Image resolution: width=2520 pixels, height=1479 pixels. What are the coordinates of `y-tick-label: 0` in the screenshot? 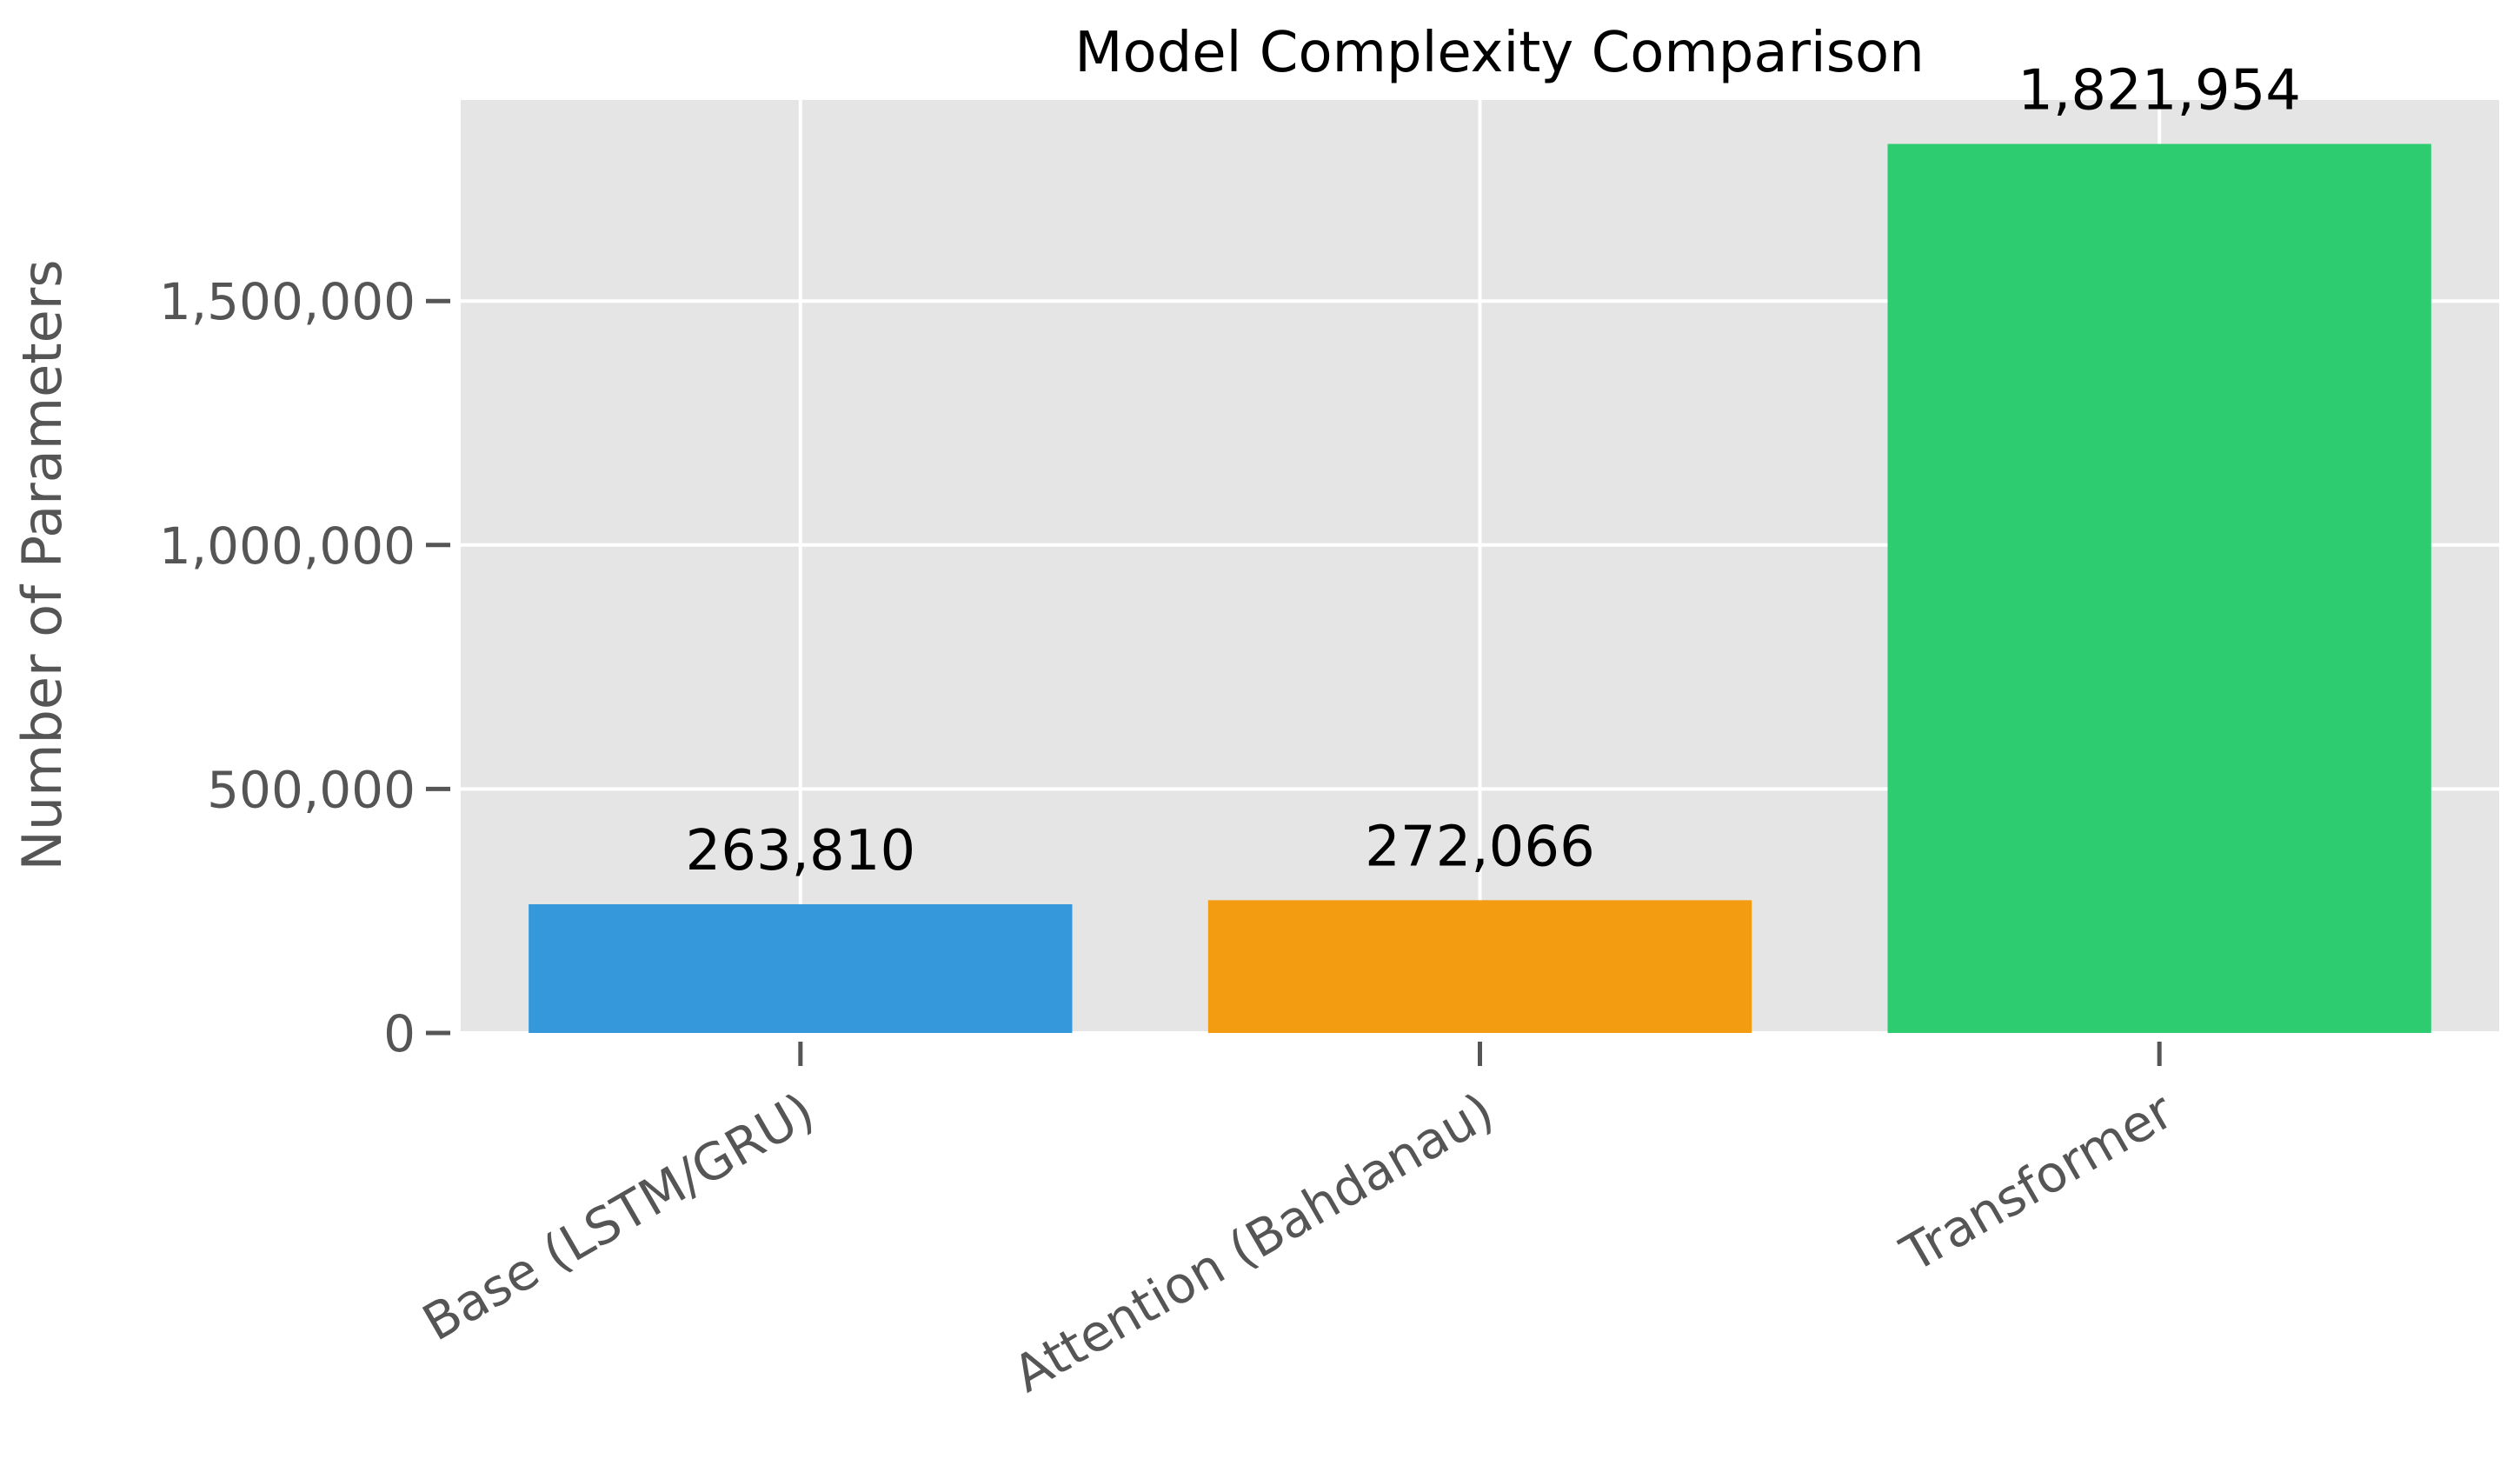 It's located at (399, 1033).